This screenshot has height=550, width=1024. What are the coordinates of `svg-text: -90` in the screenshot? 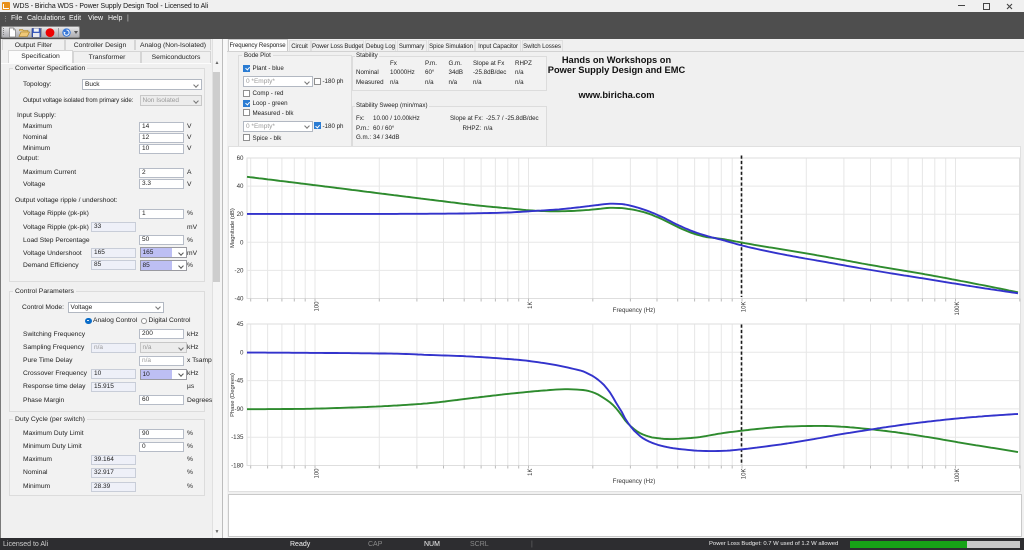 It's located at (240, 409).